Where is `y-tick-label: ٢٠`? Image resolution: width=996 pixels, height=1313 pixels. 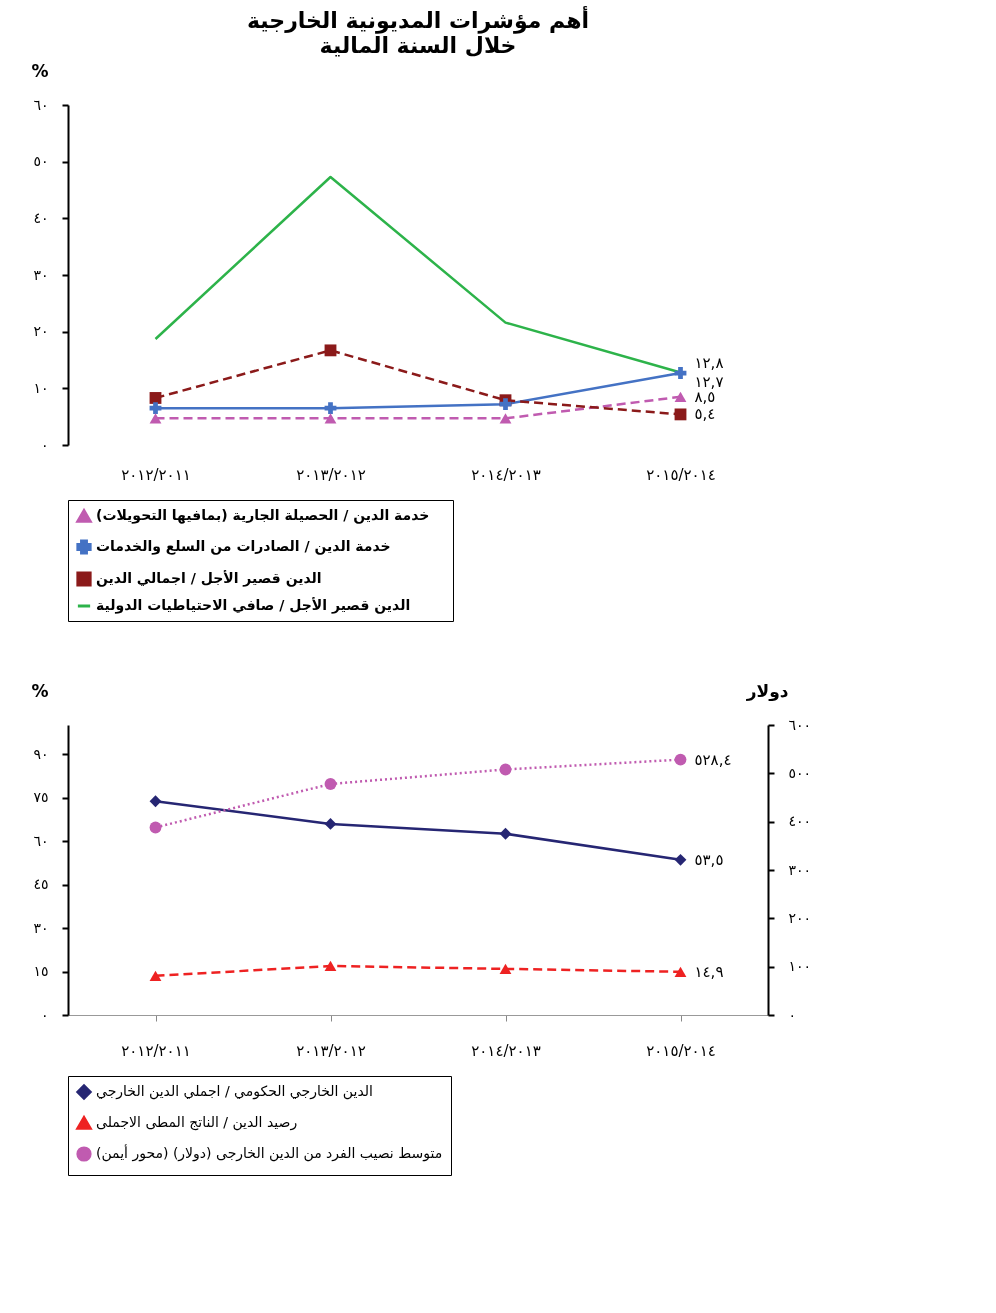 y-tick-label: ٢٠ is located at coordinates (41, 331).